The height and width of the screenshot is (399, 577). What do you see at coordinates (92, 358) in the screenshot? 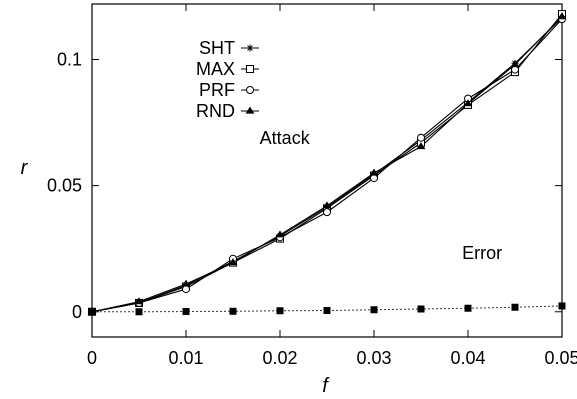
I see `x-tick-label: 0` at bounding box center [92, 358].